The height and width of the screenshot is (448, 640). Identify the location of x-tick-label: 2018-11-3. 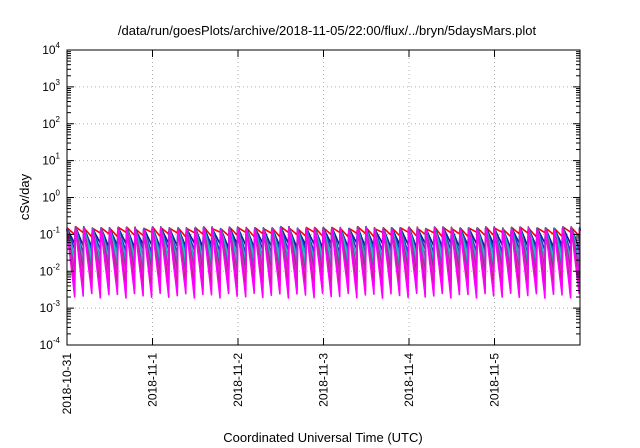
(324, 380).